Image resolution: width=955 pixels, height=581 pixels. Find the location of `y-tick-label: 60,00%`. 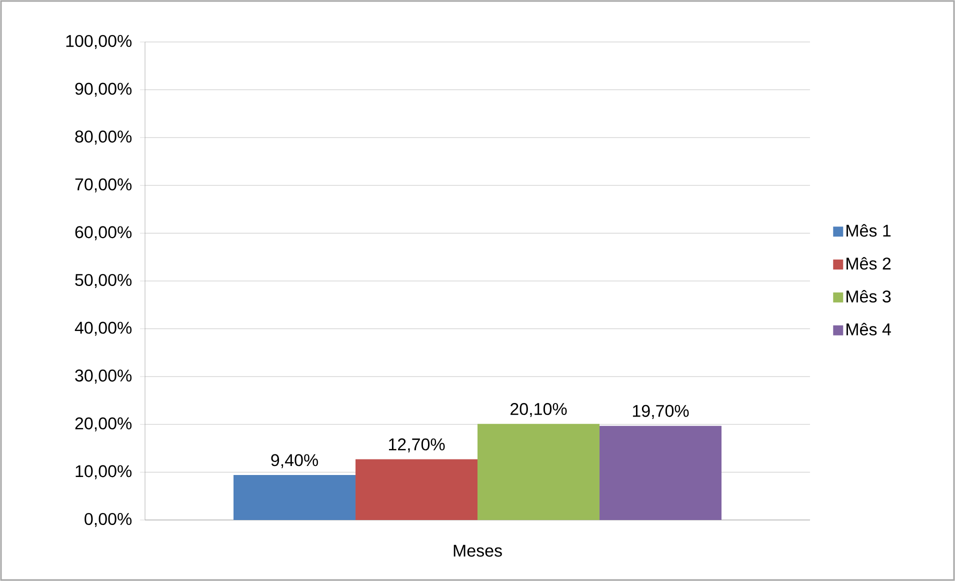

y-tick-label: 60,00% is located at coordinates (103, 233).